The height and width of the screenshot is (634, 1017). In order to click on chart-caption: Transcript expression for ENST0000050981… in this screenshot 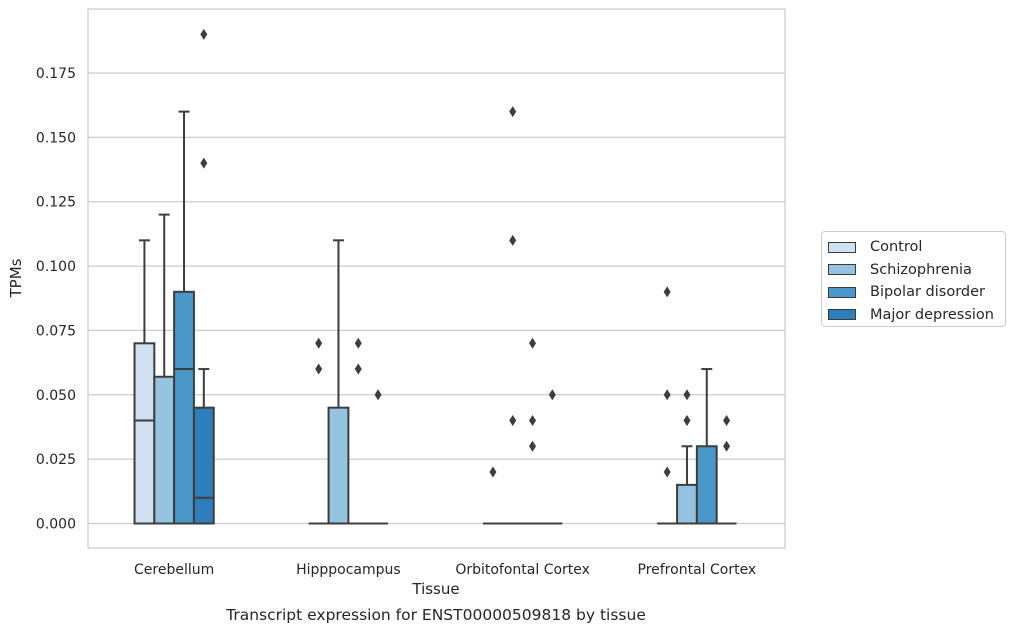, I will do `click(436, 615)`.